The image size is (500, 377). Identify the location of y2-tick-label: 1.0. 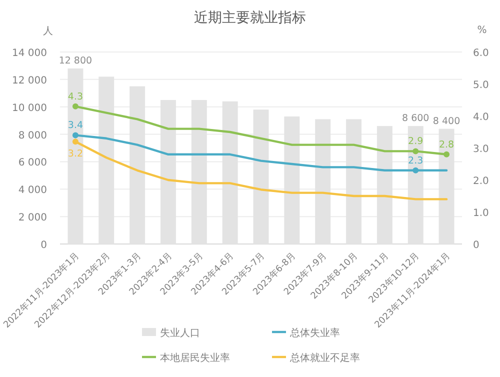
(481, 213).